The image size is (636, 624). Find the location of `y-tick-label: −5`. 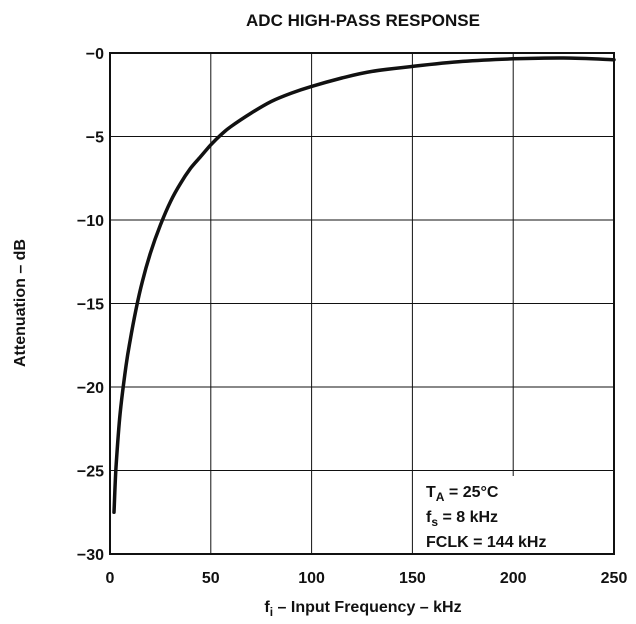

y-tick-label: −5 is located at coordinates (95, 138).